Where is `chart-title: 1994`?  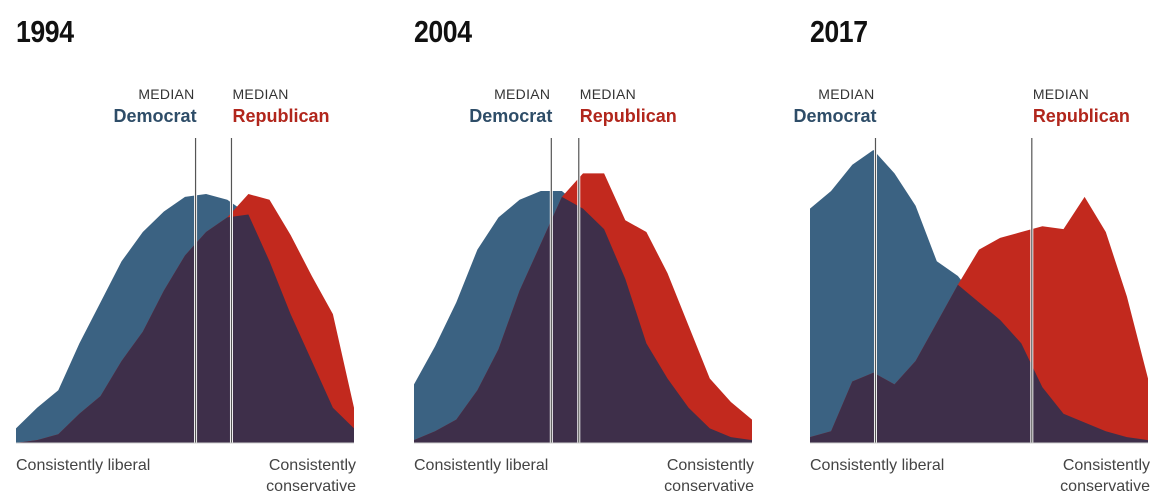 chart-title: 1994 is located at coordinates (45, 31).